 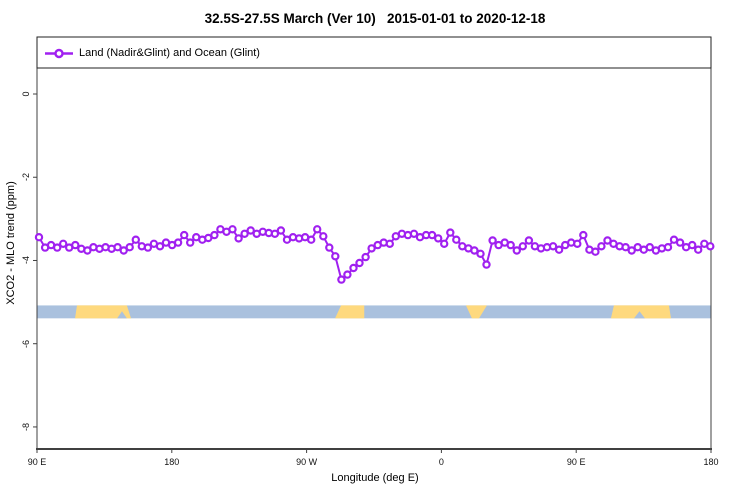 I want to click on y-tick-label: -4, so click(x=26, y=260).